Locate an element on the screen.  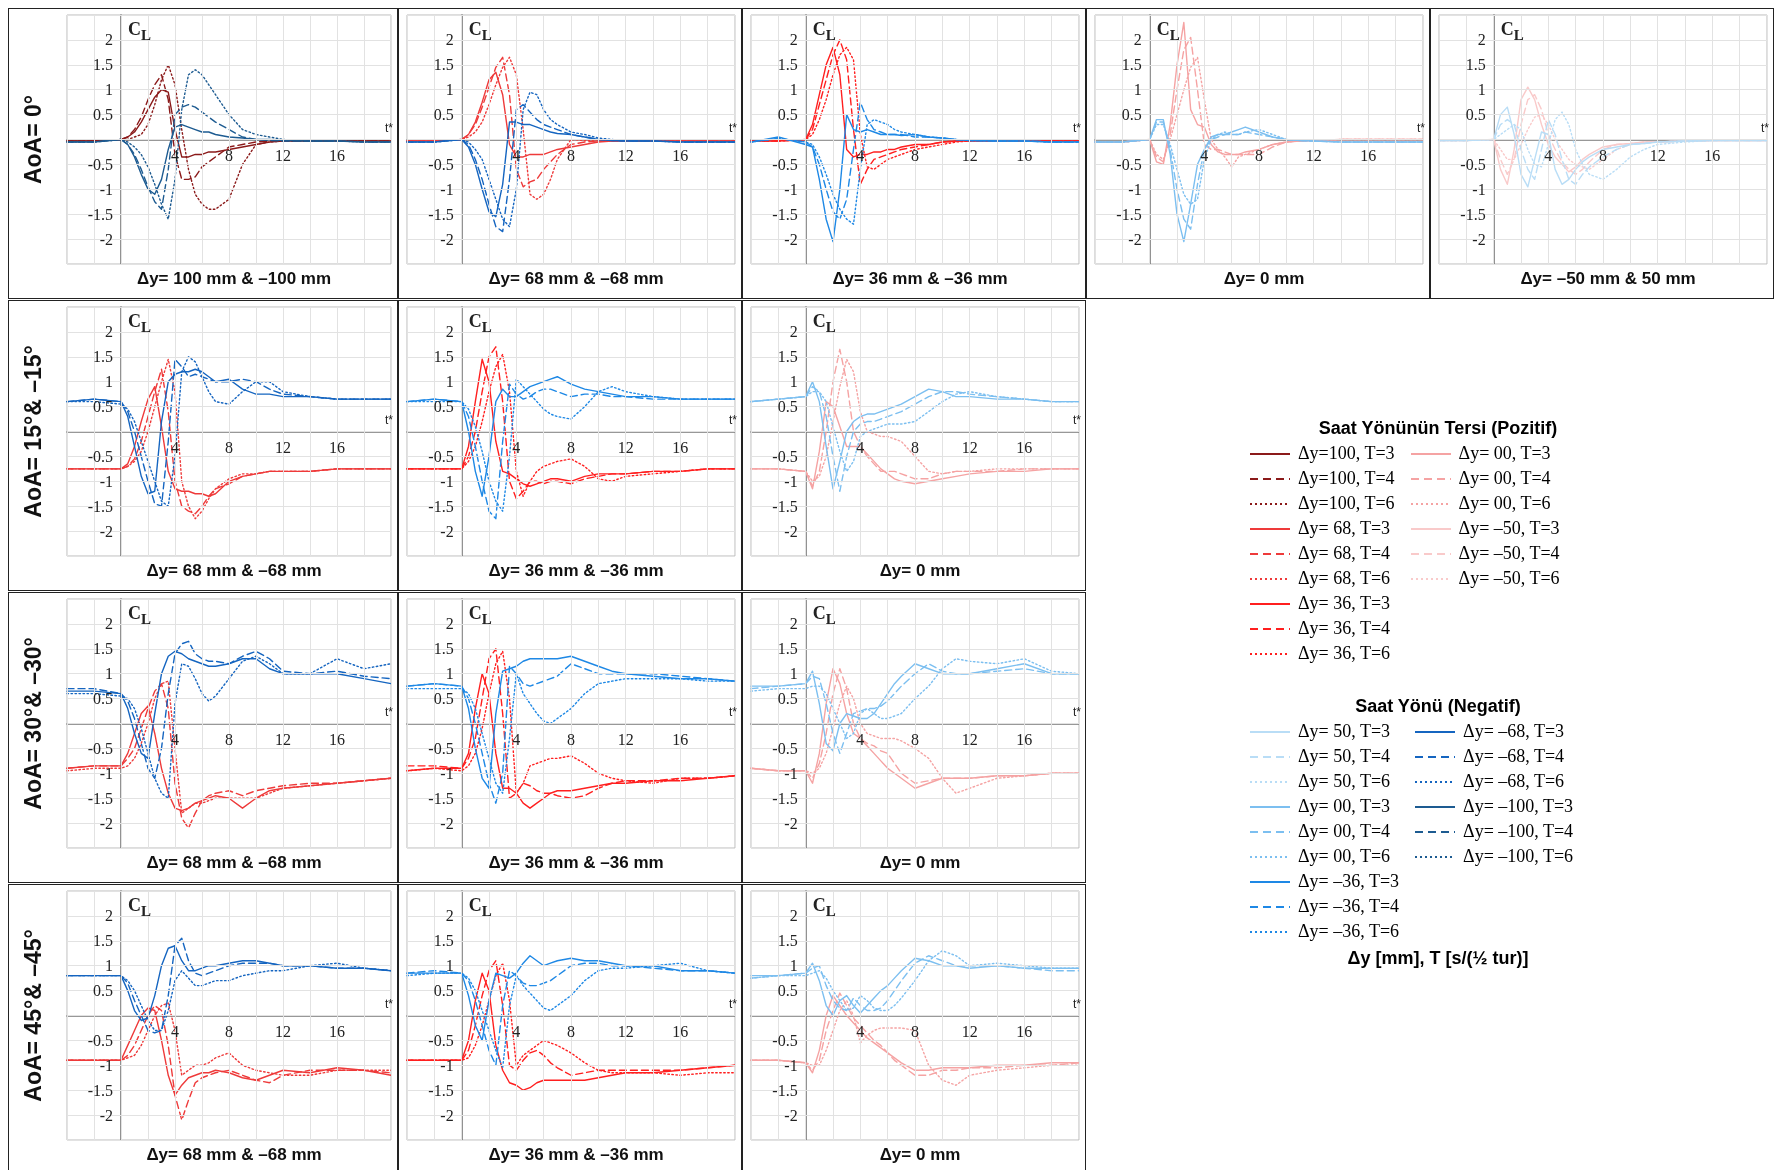
text: Δy= –100, T=4 is located at coordinates (1518, 831).